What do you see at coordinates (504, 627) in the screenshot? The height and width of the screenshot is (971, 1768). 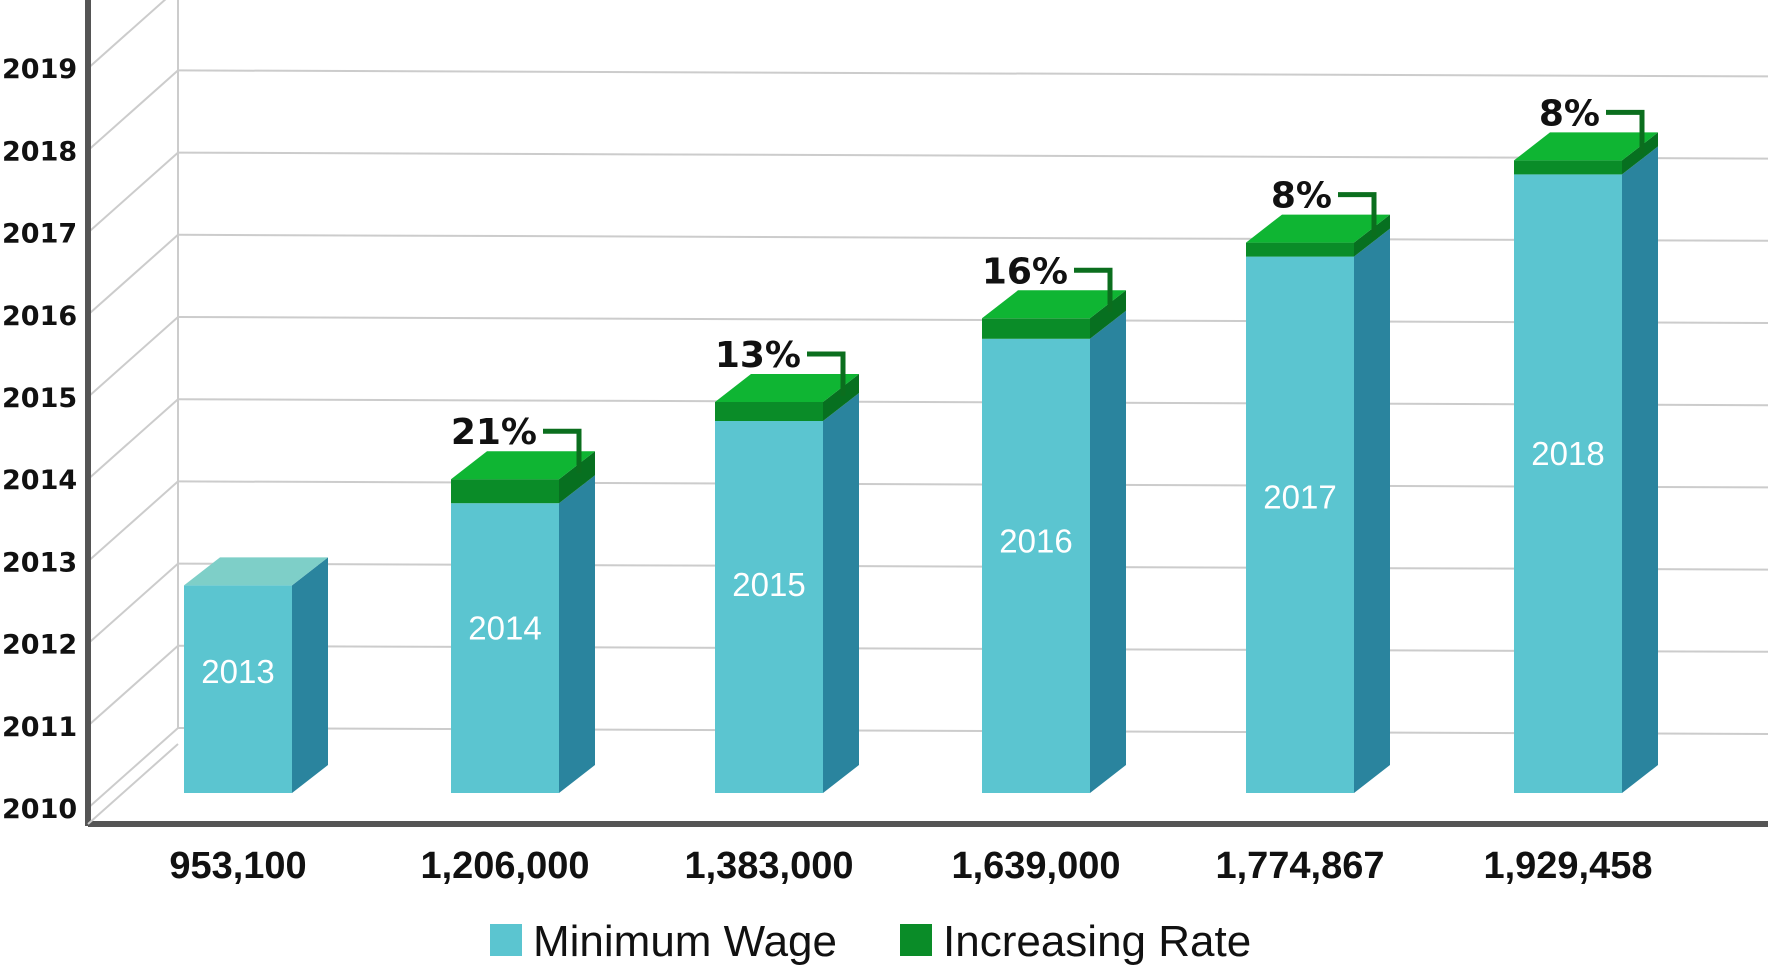 I see `bar-year-label: 2014` at bounding box center [504, 627].